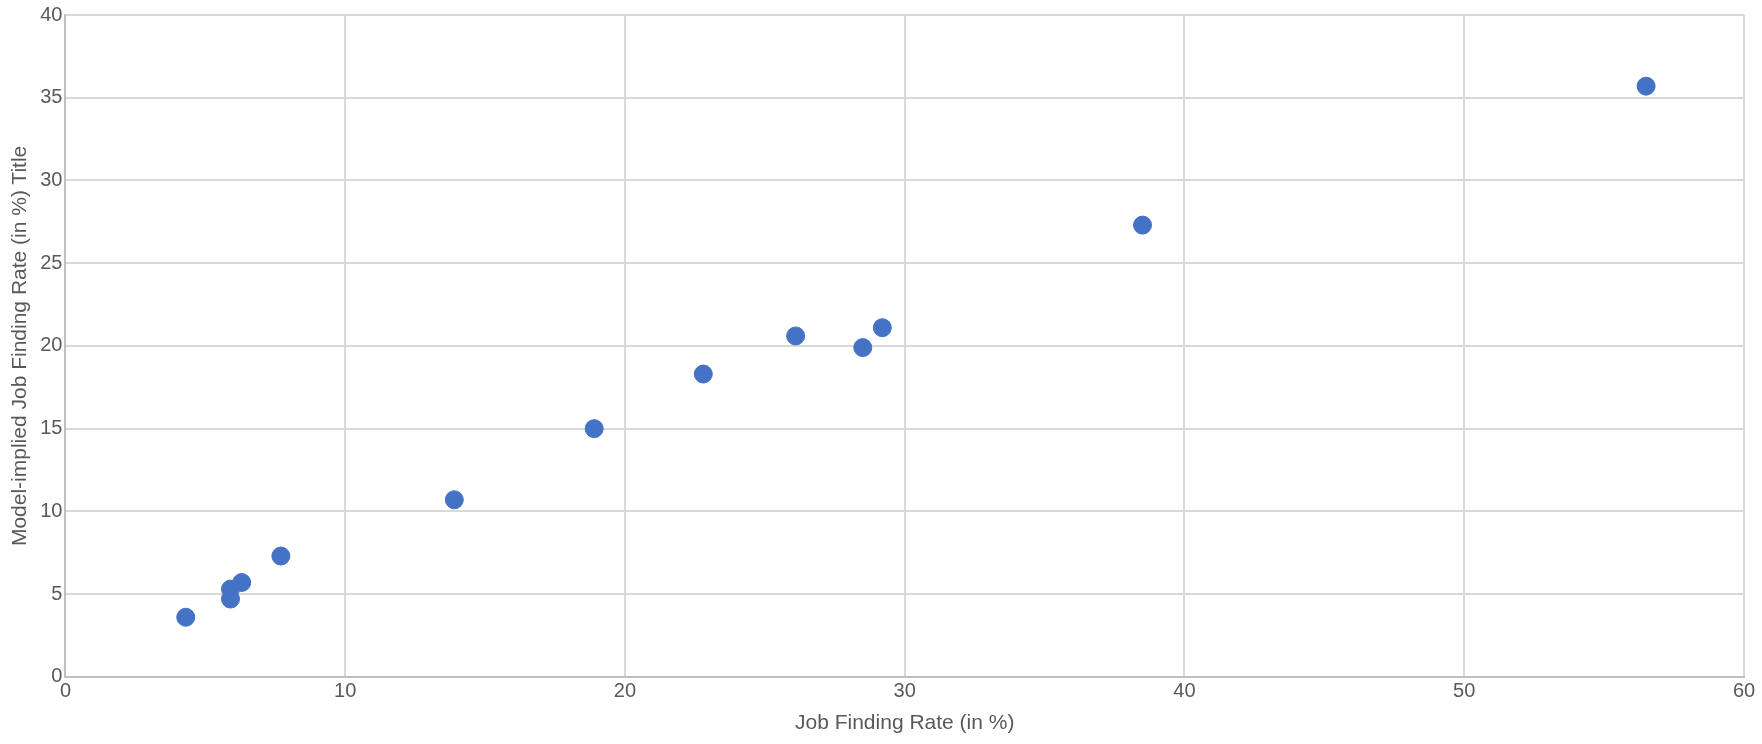 The image size is (1762, 744). I want to click on y-tick-label: 15, so click(51, 427).